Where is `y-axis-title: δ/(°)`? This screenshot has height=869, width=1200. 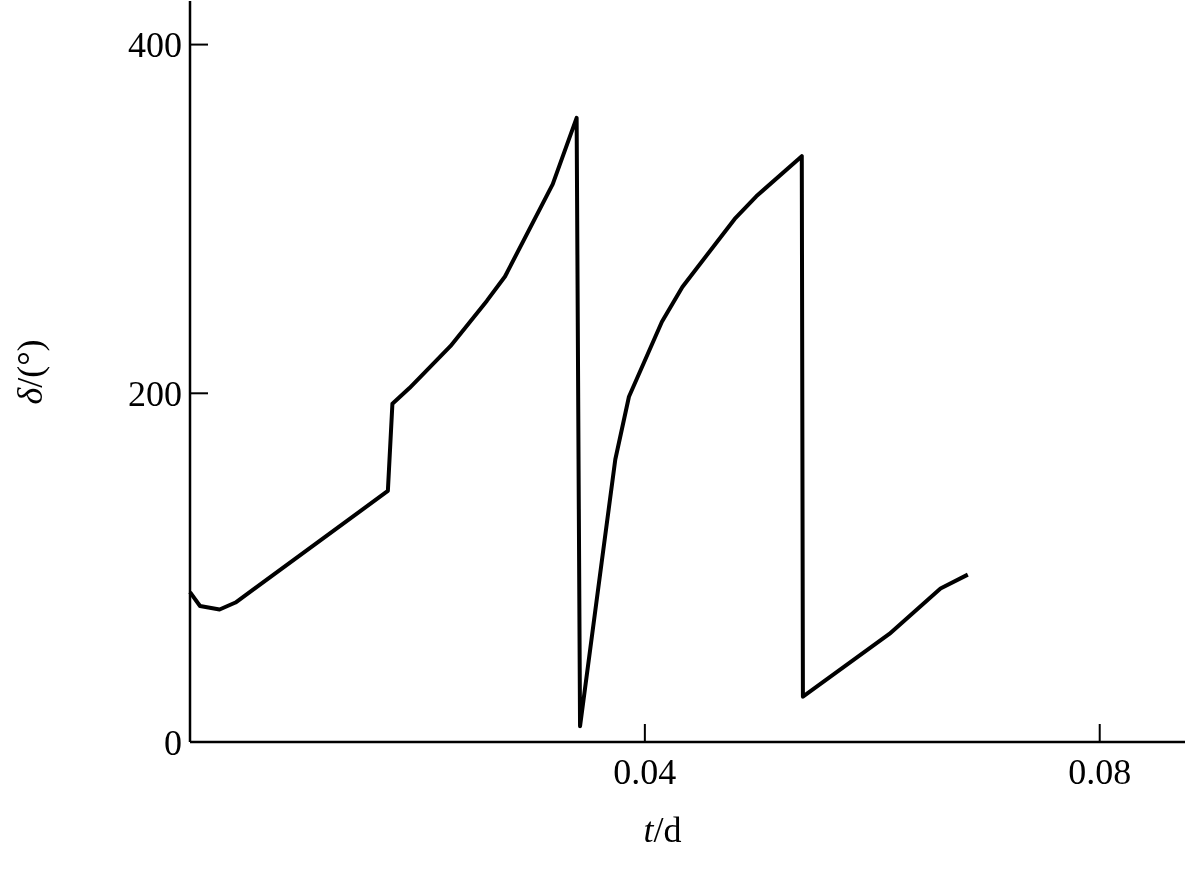 y-axis-title: δ/(°) is located at coordinates (30, 372).